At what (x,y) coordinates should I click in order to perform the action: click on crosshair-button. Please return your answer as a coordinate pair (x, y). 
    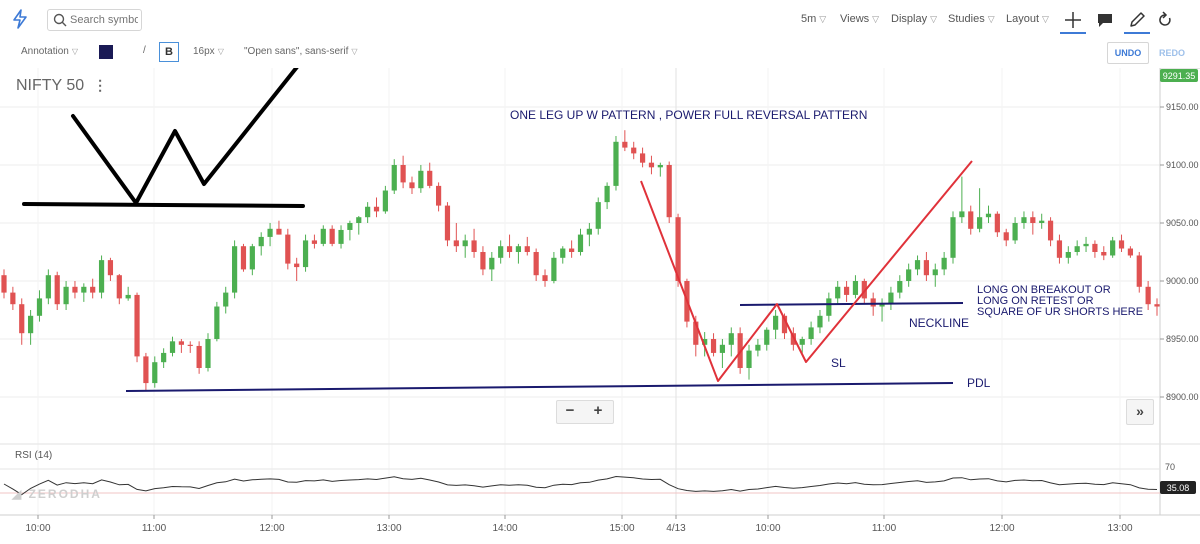
    Looking at the image, I should click on (1073, 21).